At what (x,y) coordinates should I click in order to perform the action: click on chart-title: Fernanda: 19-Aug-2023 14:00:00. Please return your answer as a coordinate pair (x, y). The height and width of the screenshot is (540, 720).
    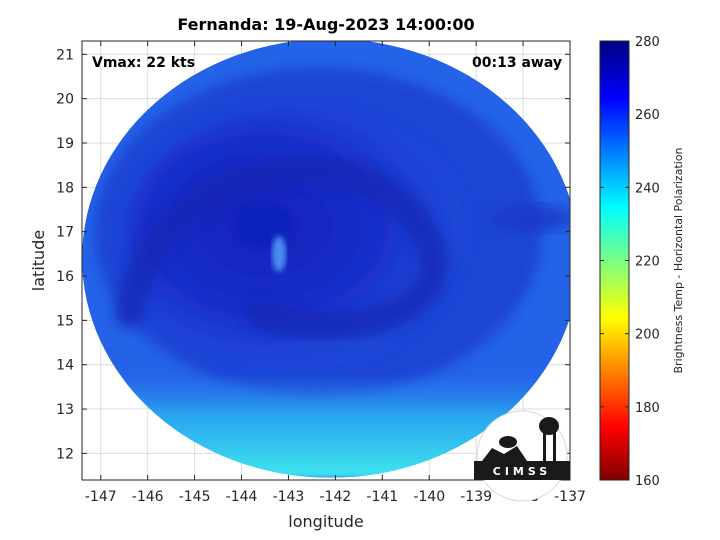
    Looking at the image, I should click on (325, 24).